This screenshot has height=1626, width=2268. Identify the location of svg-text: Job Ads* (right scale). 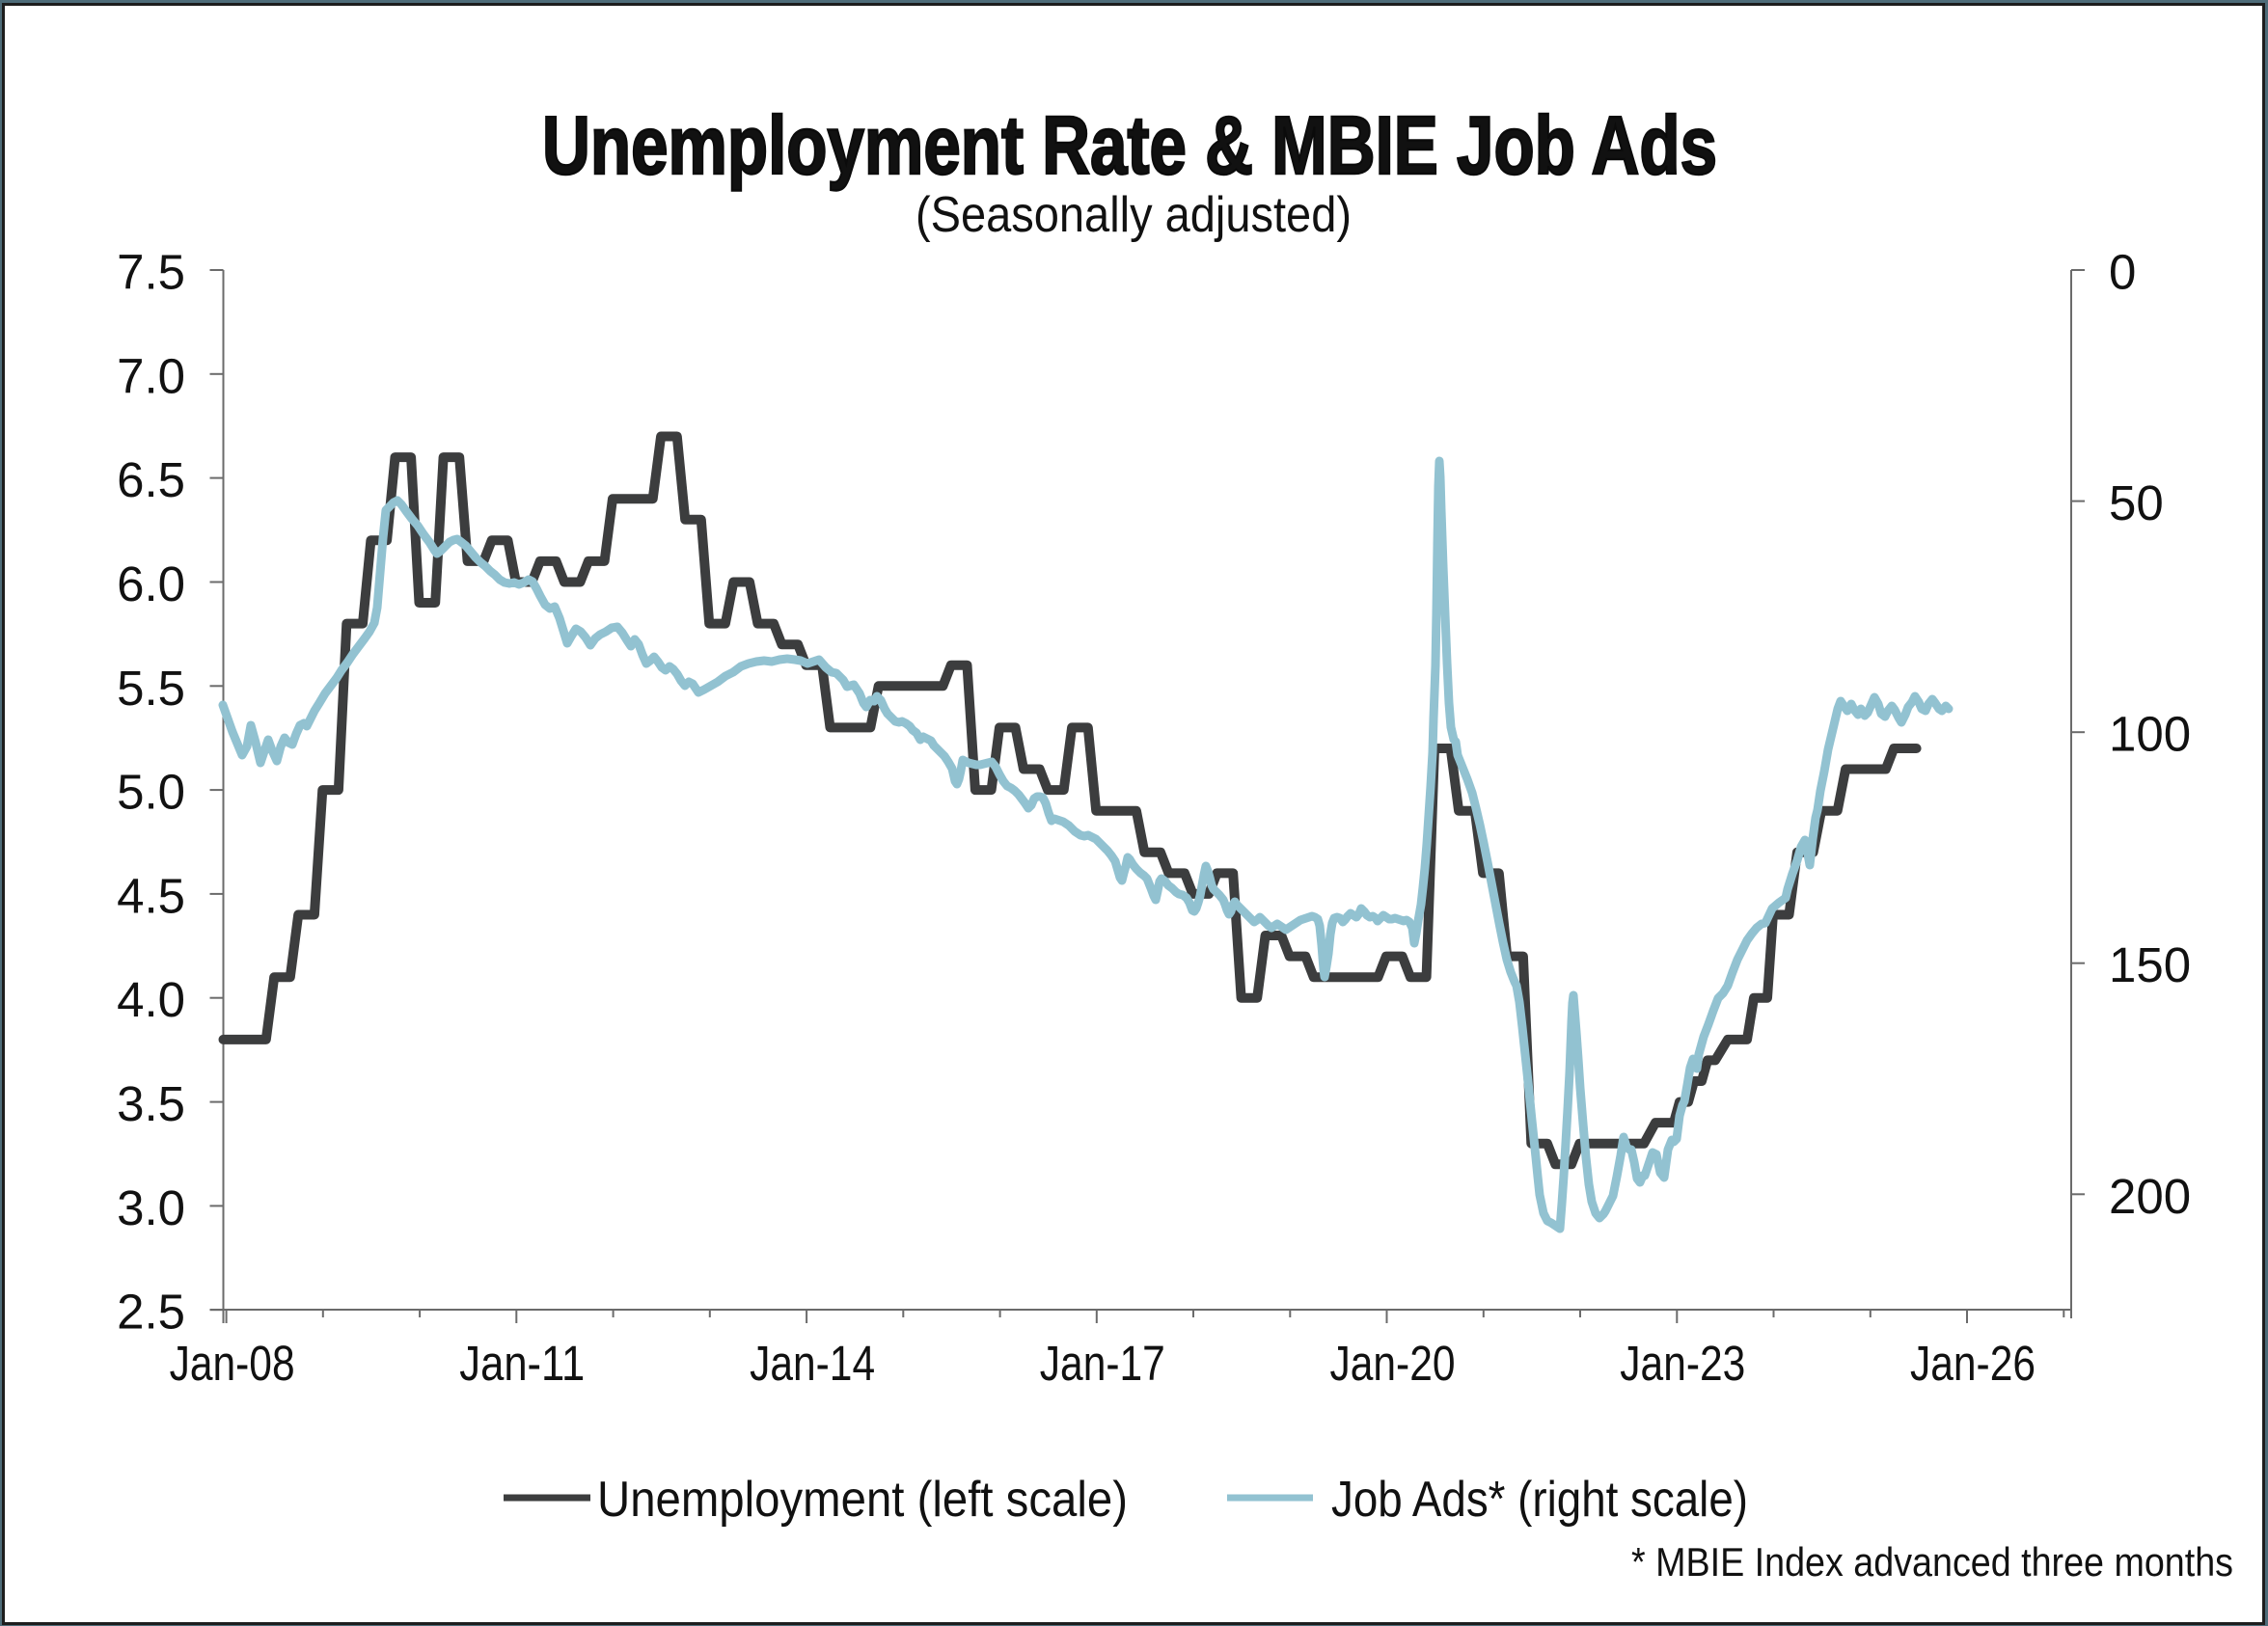
(1540, 1500).